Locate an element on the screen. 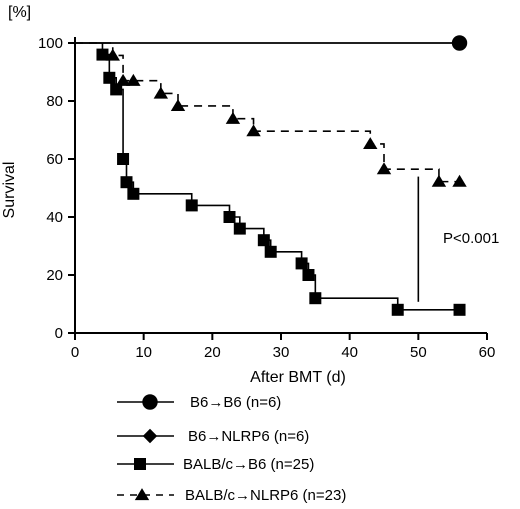  legend-label: BALB/c→B6 (n=25) is located at coordinates (248, 464).